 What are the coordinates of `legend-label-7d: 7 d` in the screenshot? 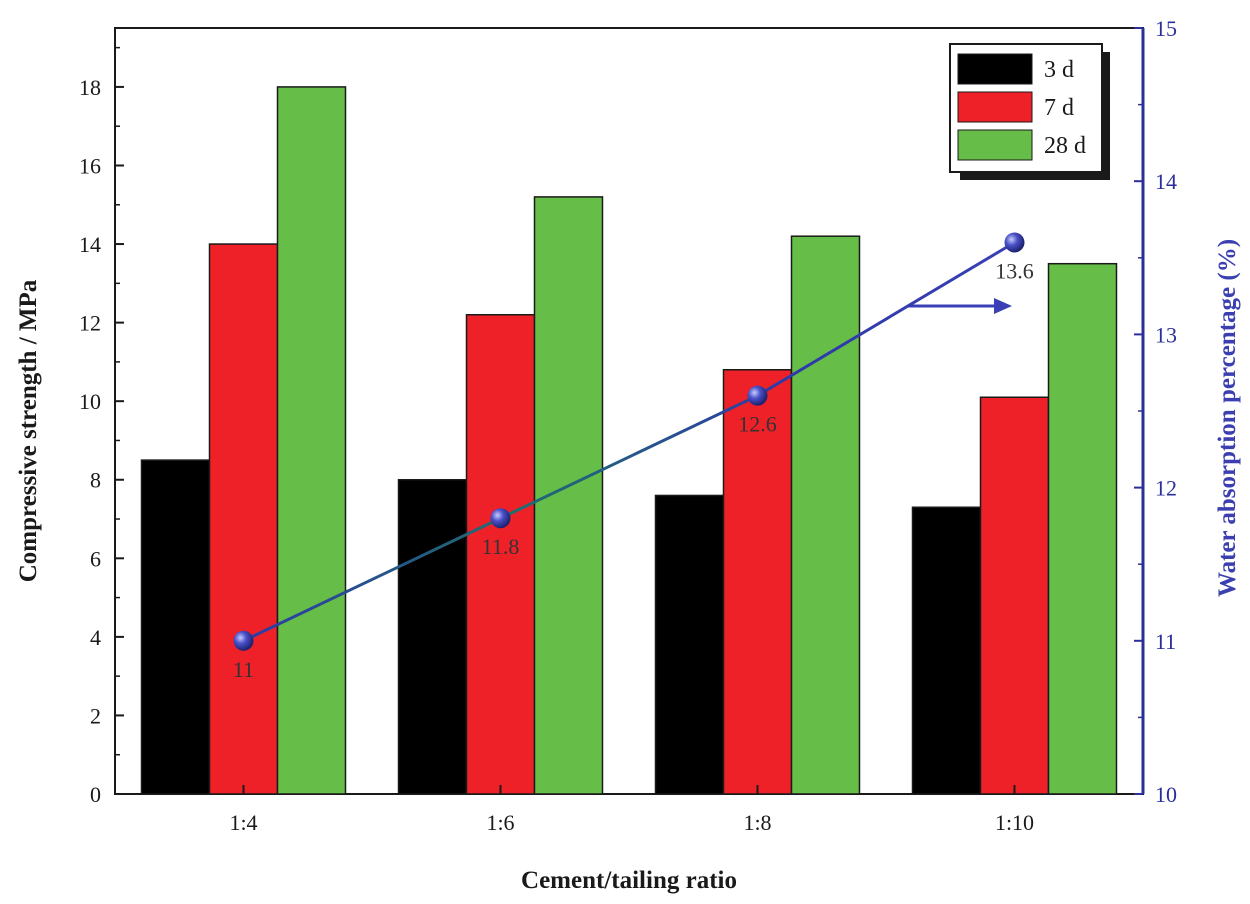 It's located at (1059, 108).